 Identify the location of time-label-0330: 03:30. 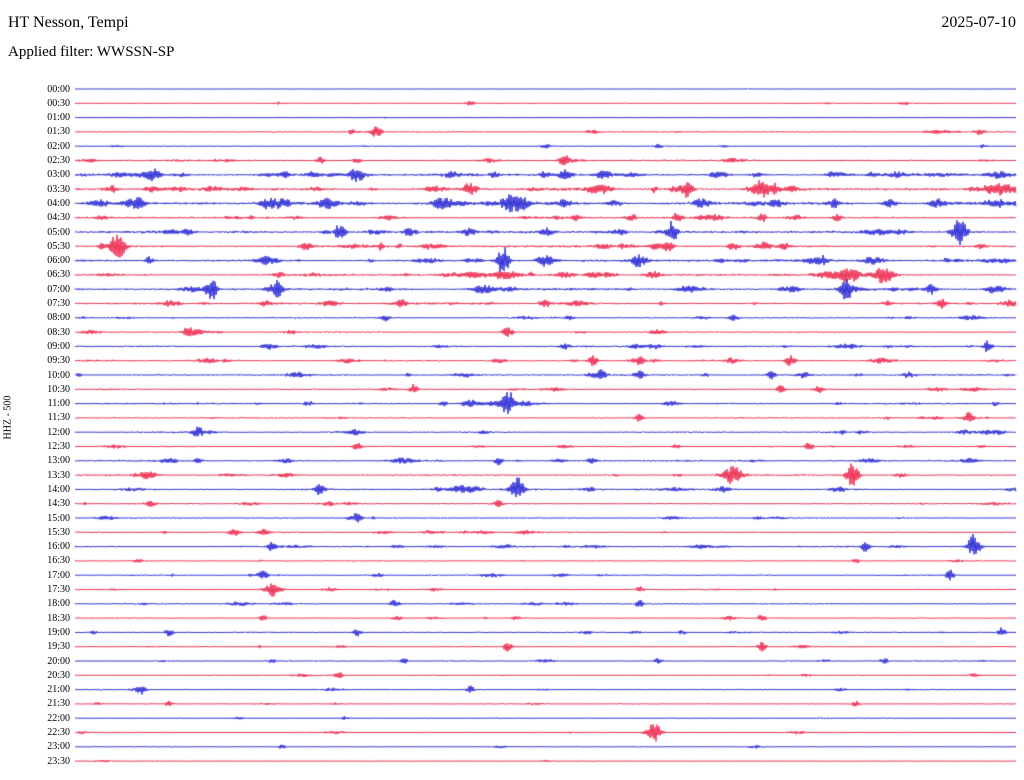
(58, 189).